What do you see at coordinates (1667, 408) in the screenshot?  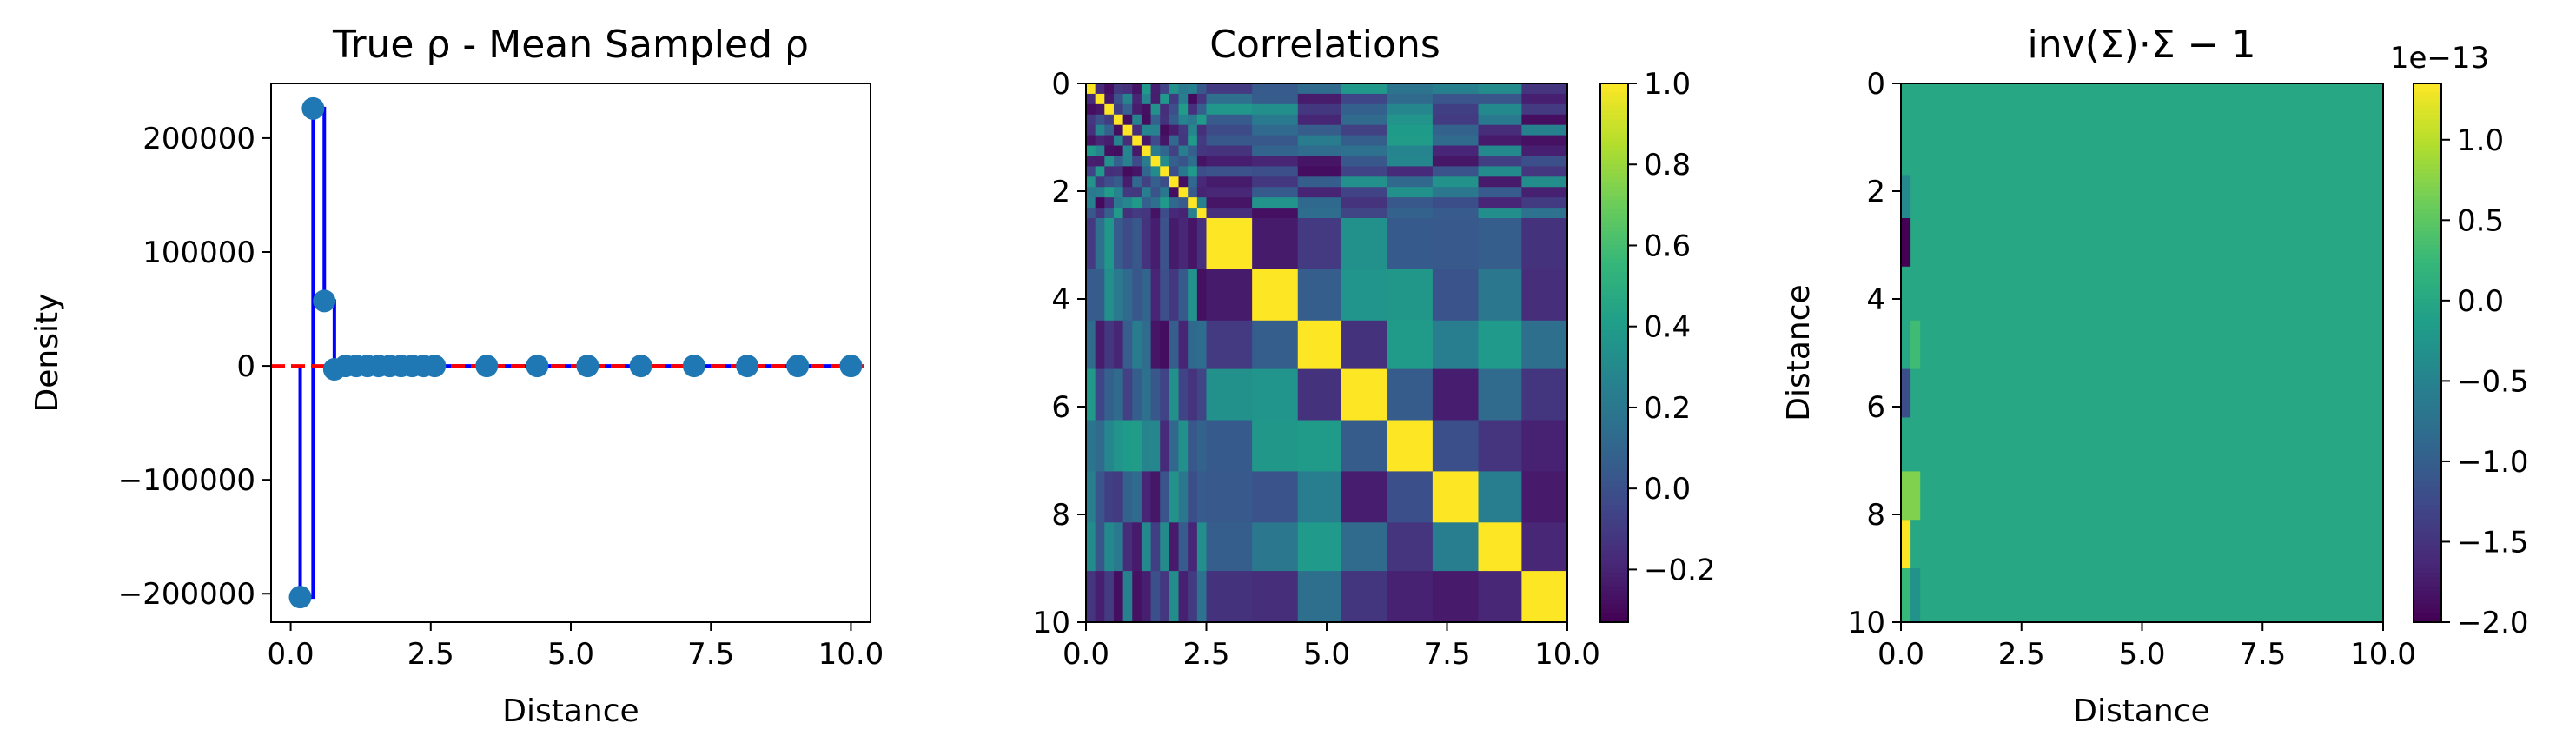 I see `panel2-colorbar-tick-label: 0.2` at bounding box center [1667, 408].